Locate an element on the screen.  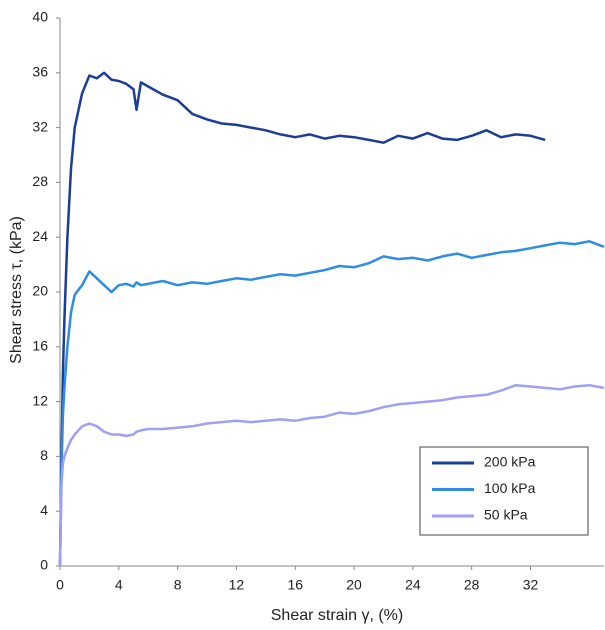
y-tick-label: 12 is located at coordinates (40, 400).